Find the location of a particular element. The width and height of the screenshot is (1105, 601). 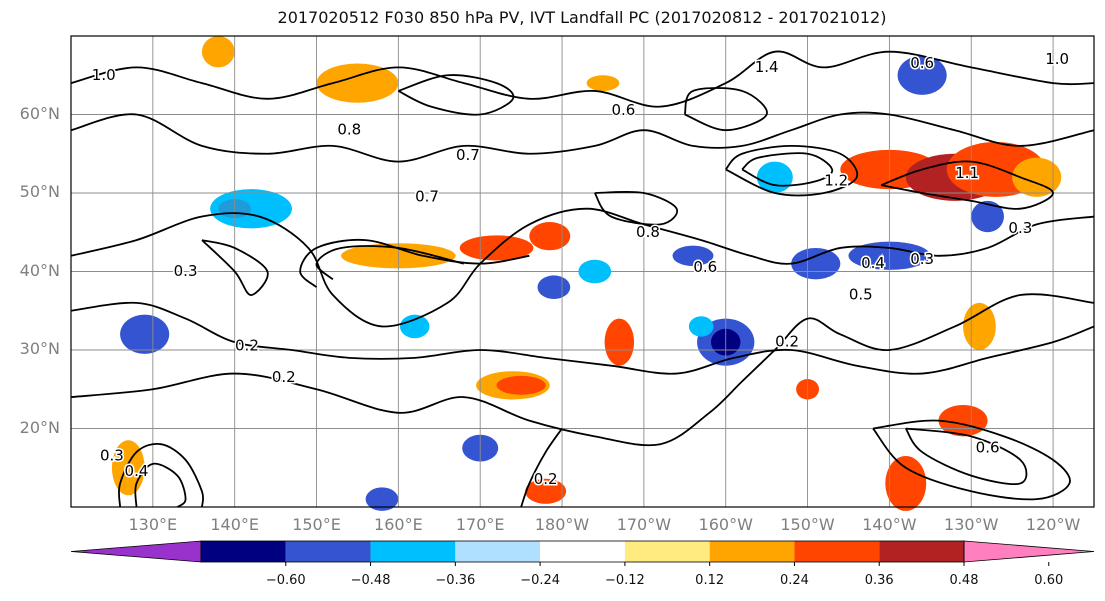

longitude-label: 160°E is located at coordinates (398, 524).